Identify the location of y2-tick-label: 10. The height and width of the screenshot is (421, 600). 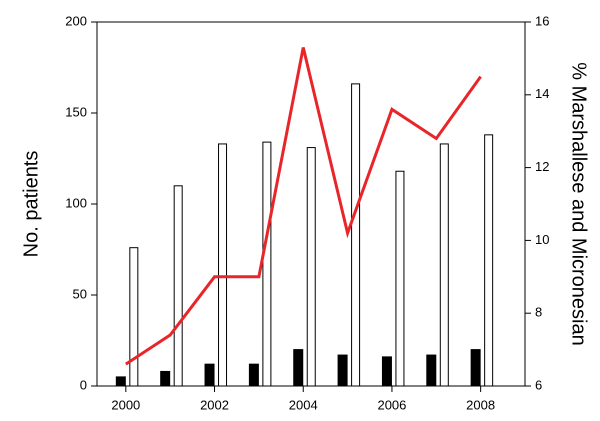
(542, 239).